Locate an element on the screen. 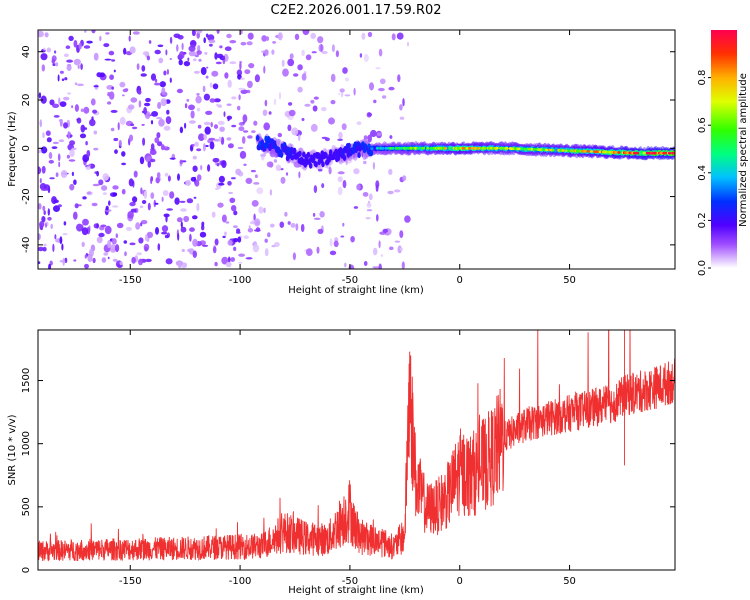 Image resolution: width=750 pixels, height=600 pixels. spectrogram-y-label: Frequency (Hz) is located at coordinates (12, 149).